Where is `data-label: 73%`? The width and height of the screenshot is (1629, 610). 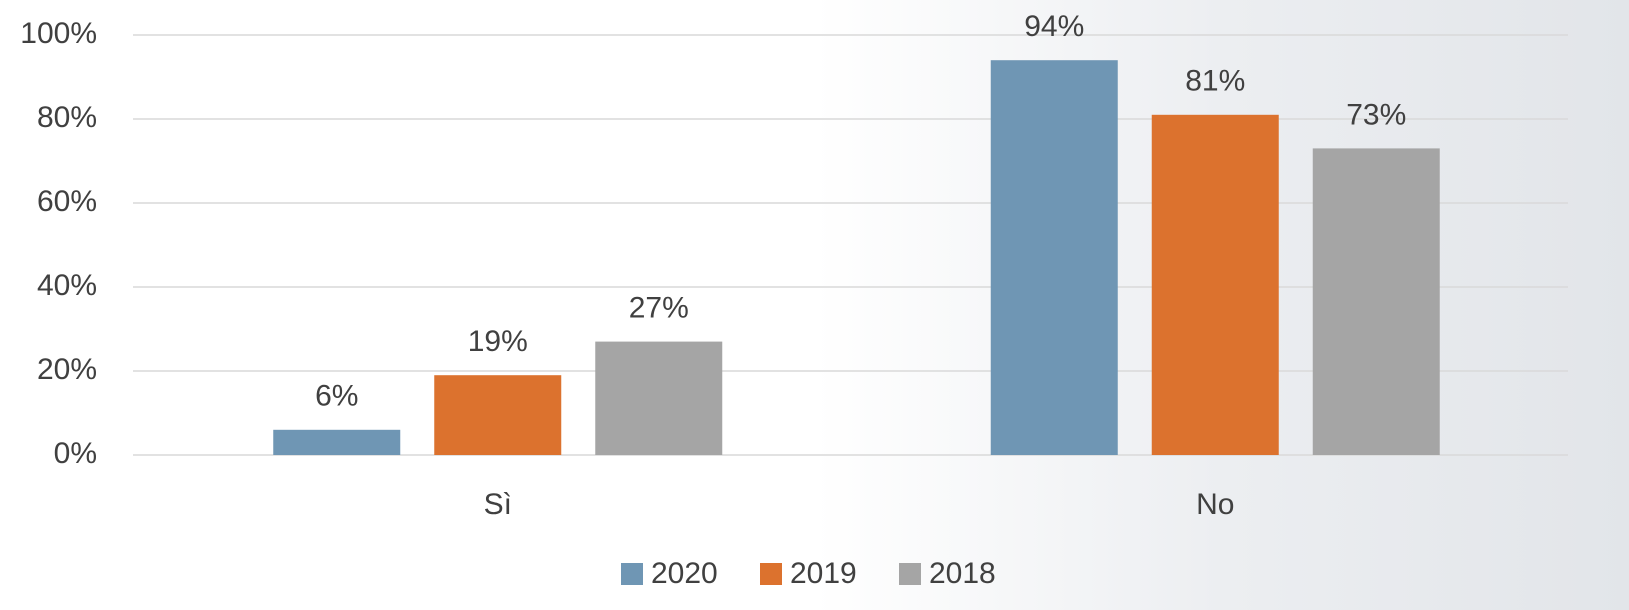
data-label: 73% is located at coordinates (1376, 114).